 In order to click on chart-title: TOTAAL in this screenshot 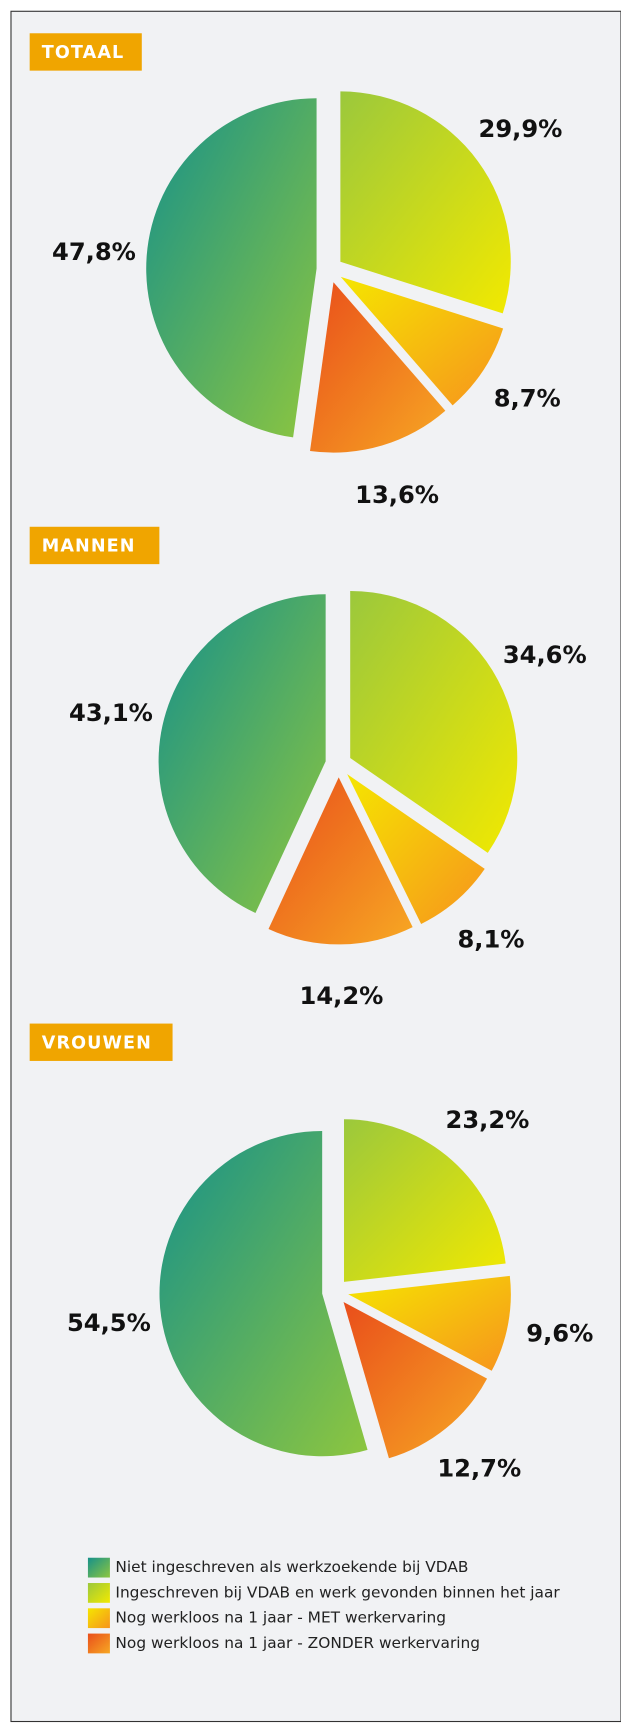, I will do `click(83, 53)`.